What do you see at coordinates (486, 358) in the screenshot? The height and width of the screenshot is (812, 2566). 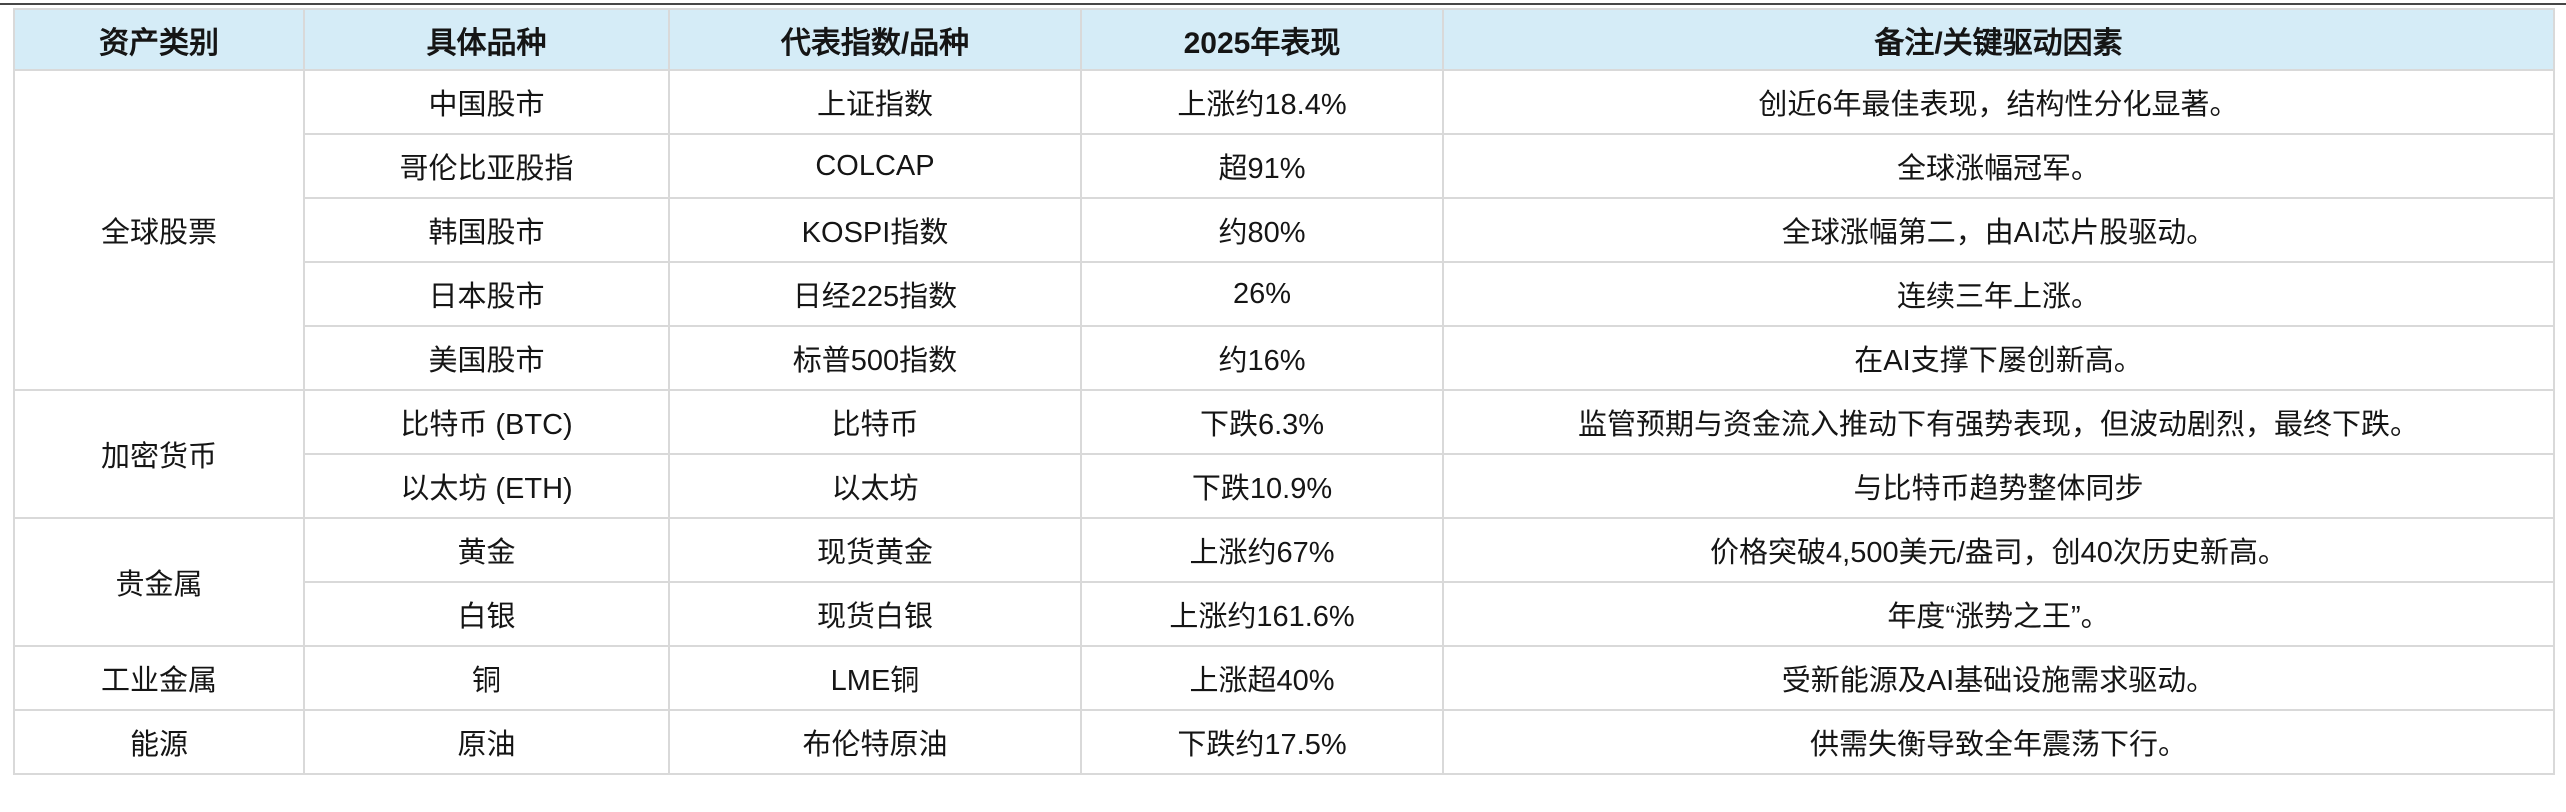 I see `variety-cell: 美国股市` at bounding box center [486, 358].